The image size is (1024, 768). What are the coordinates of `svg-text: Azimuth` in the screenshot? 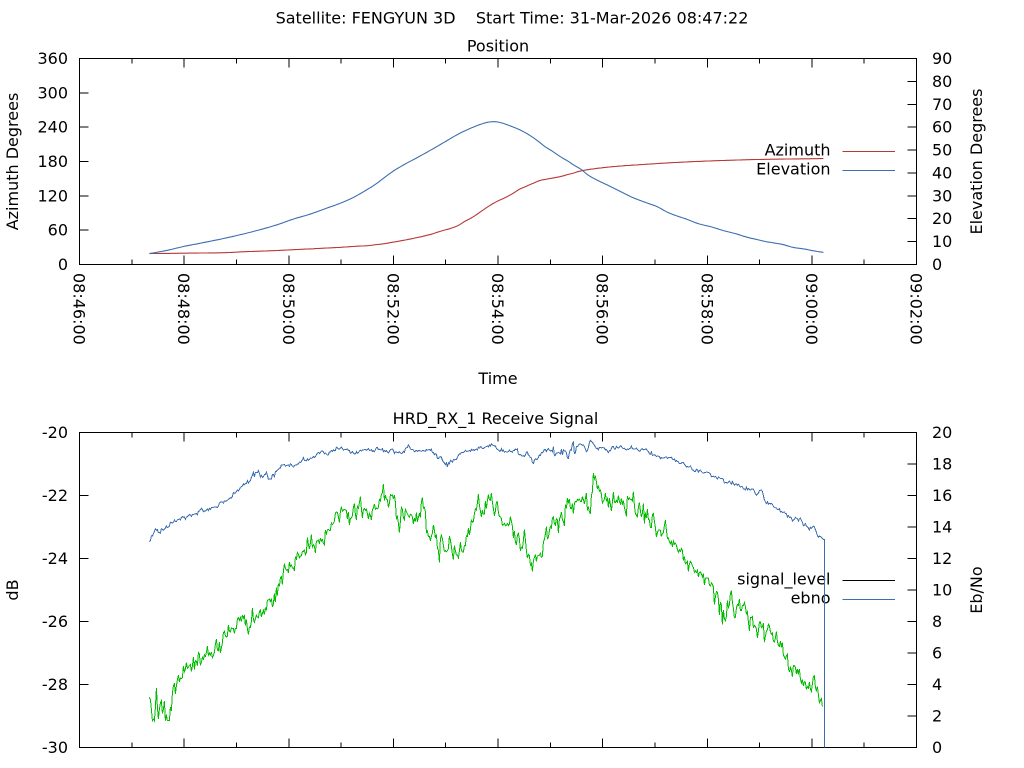 It's located at (798, 150).